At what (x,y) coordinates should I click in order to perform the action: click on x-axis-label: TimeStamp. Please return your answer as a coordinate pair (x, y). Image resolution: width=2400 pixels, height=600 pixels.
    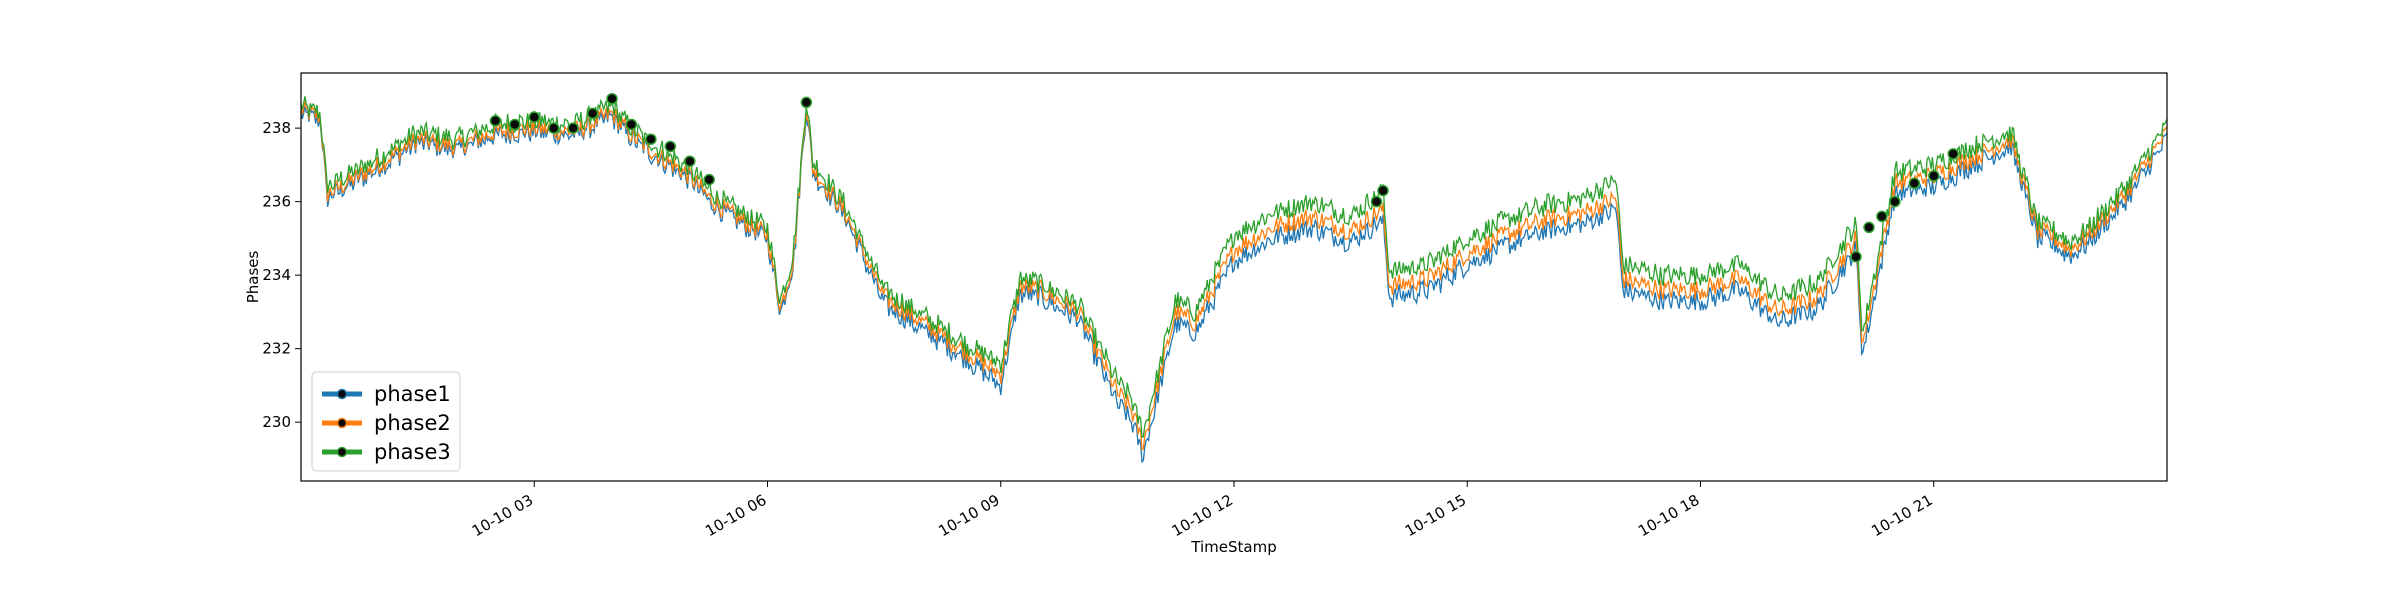
    Looking at the image, I should click on (1233, 547).